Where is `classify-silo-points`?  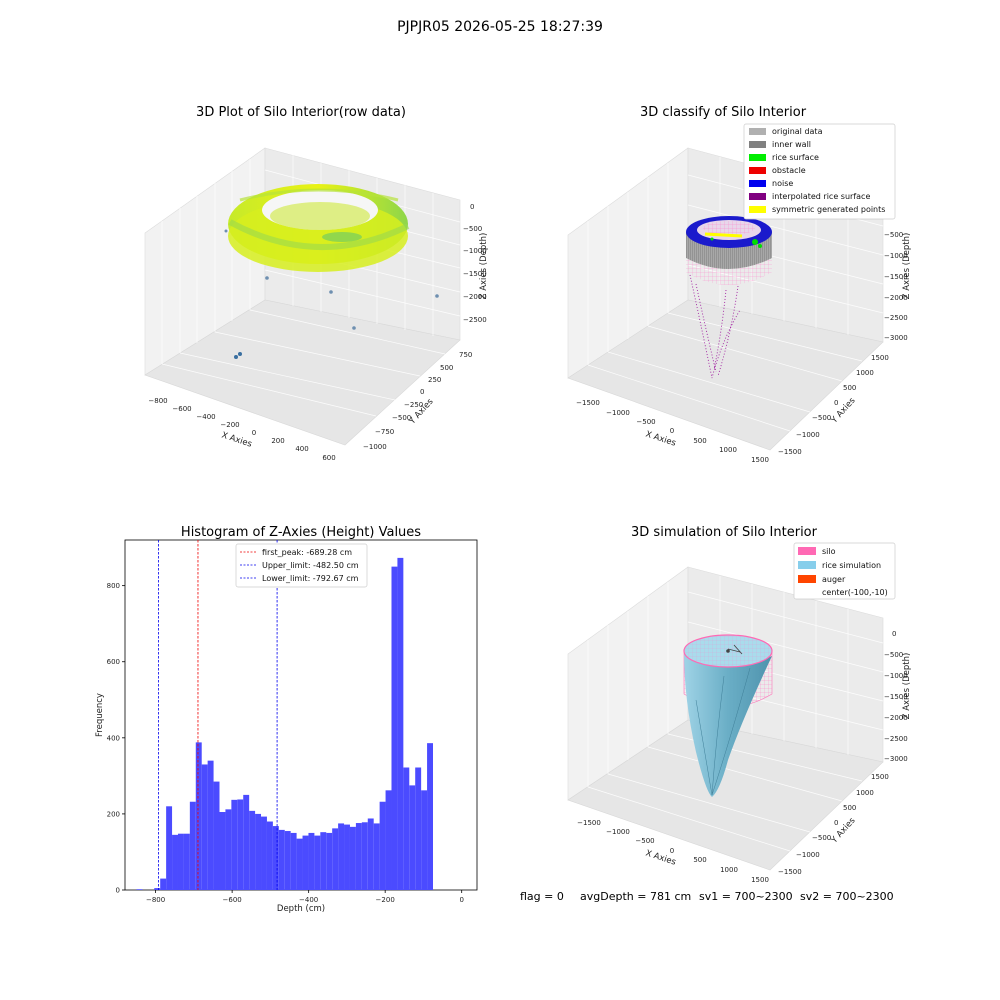
classify-silo-points is located at coordinates (729, 297).